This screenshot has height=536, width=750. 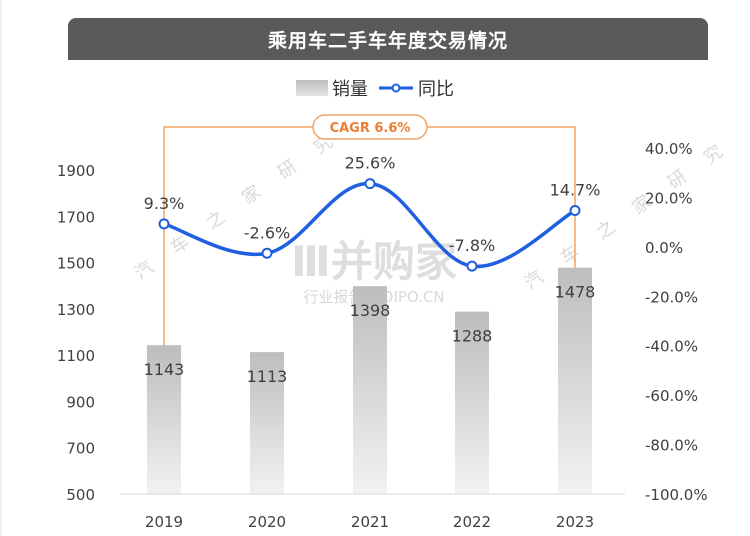 I want to click on y-right-tick: 20.0%, so click(x=669, y=198).